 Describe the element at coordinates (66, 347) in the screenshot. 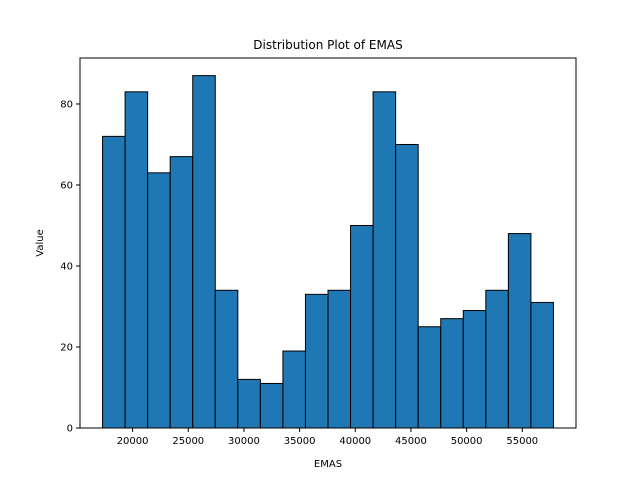

I see `y-tick-label: 20` at that location.